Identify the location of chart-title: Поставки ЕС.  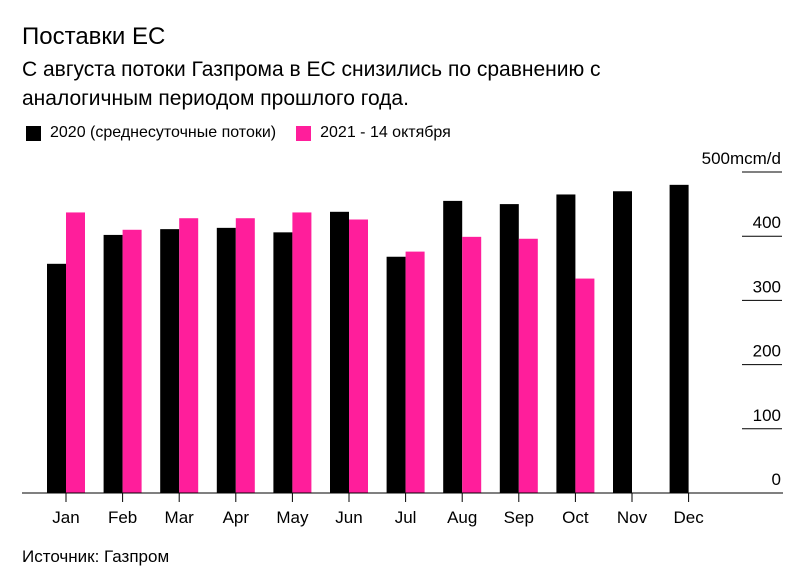
(94, 36).